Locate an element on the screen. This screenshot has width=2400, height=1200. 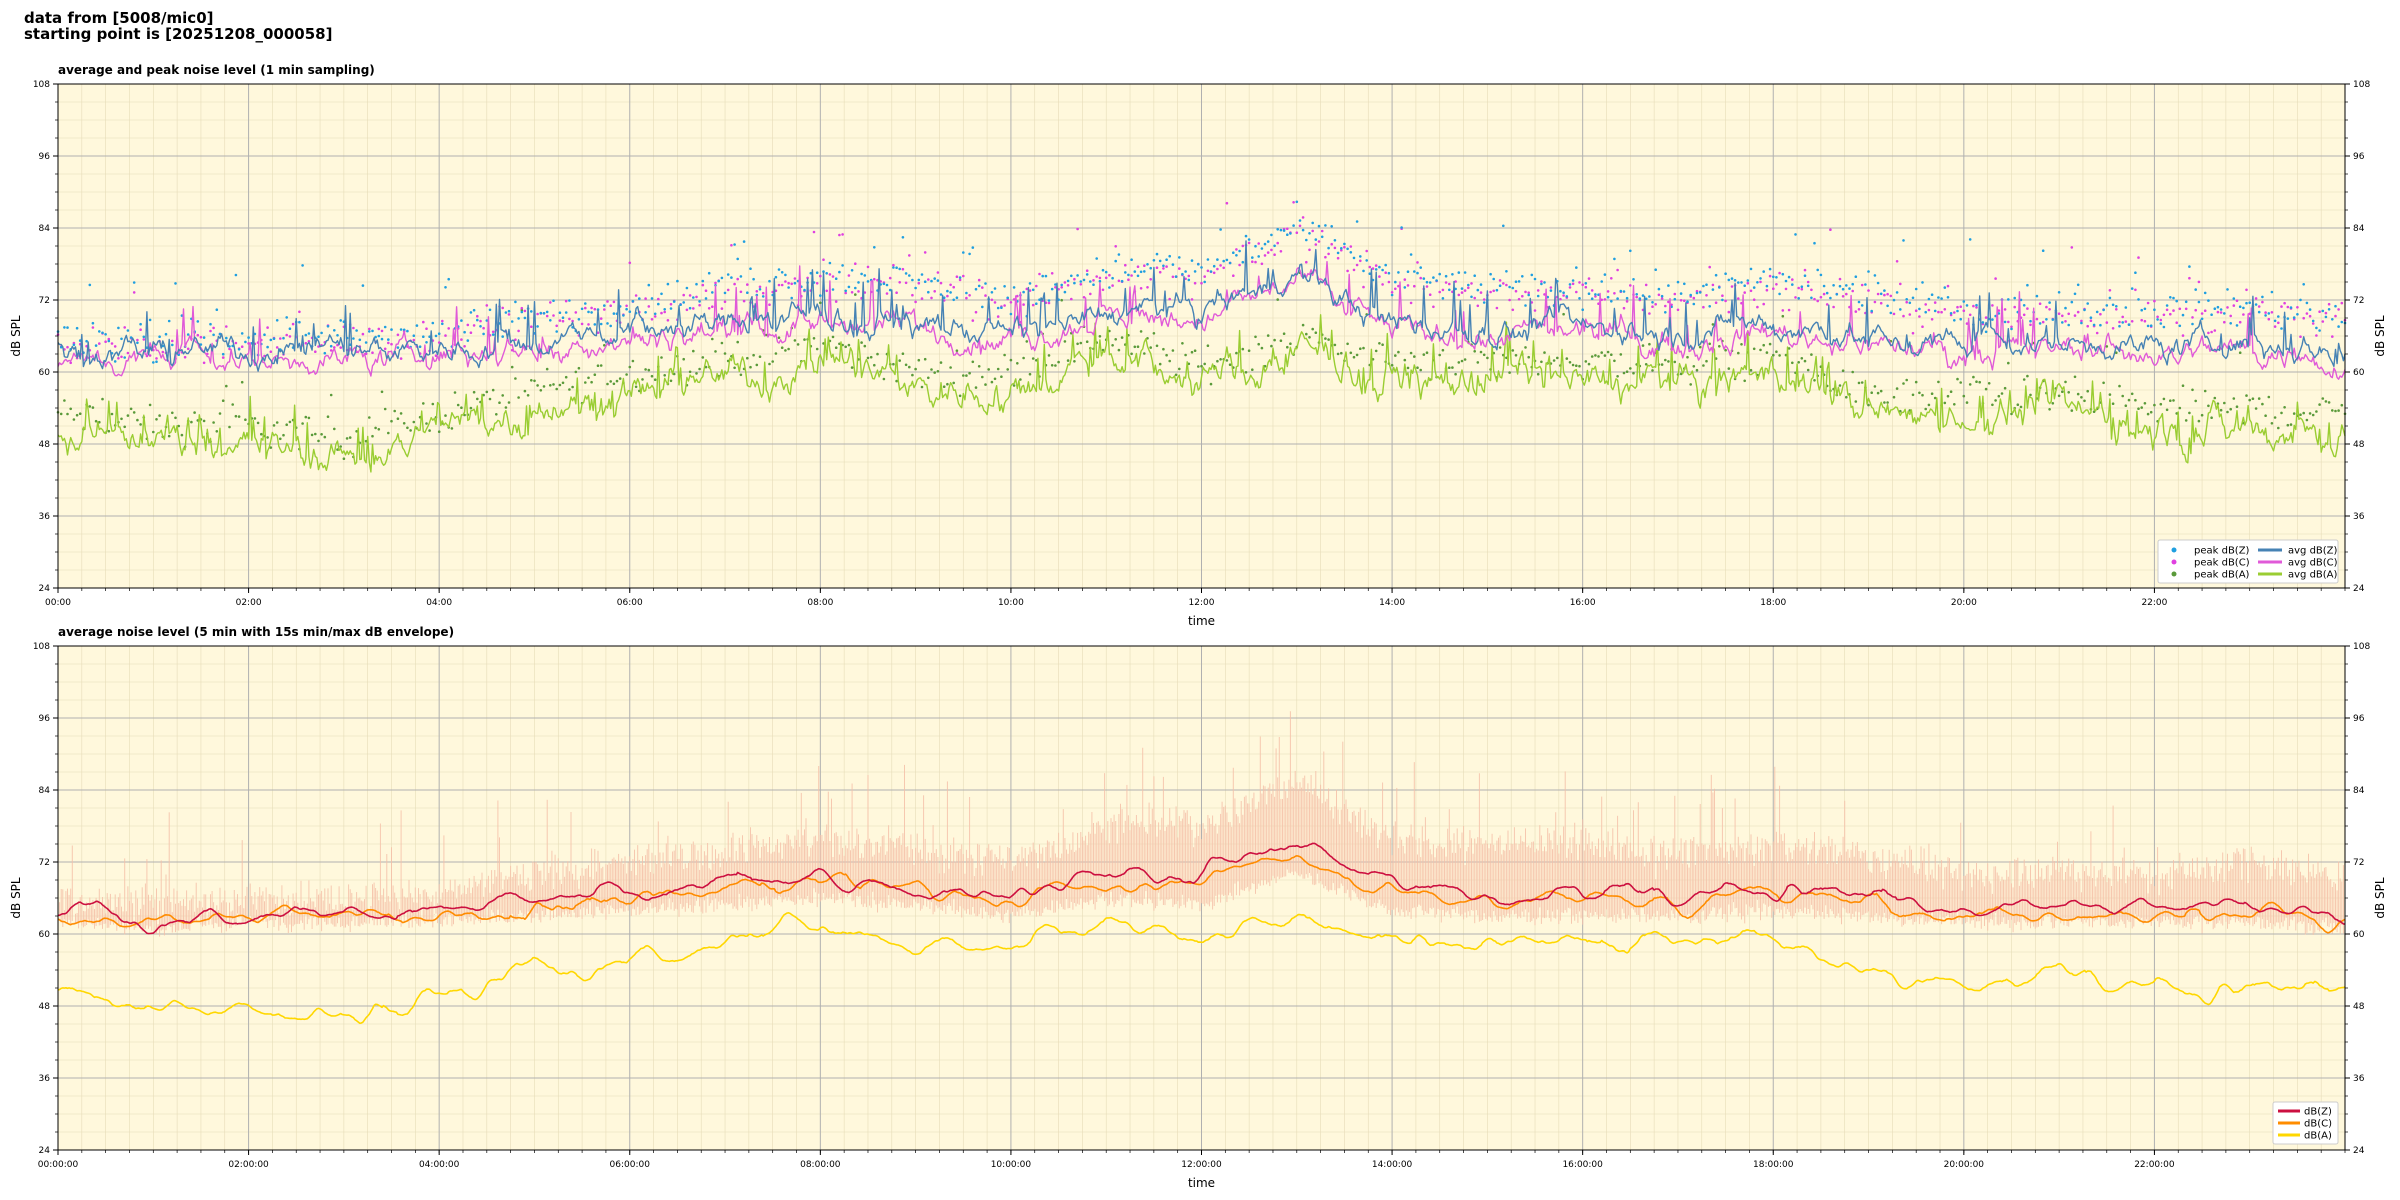
y-tick-label-left: 96 is located at coordinates (45, 719).